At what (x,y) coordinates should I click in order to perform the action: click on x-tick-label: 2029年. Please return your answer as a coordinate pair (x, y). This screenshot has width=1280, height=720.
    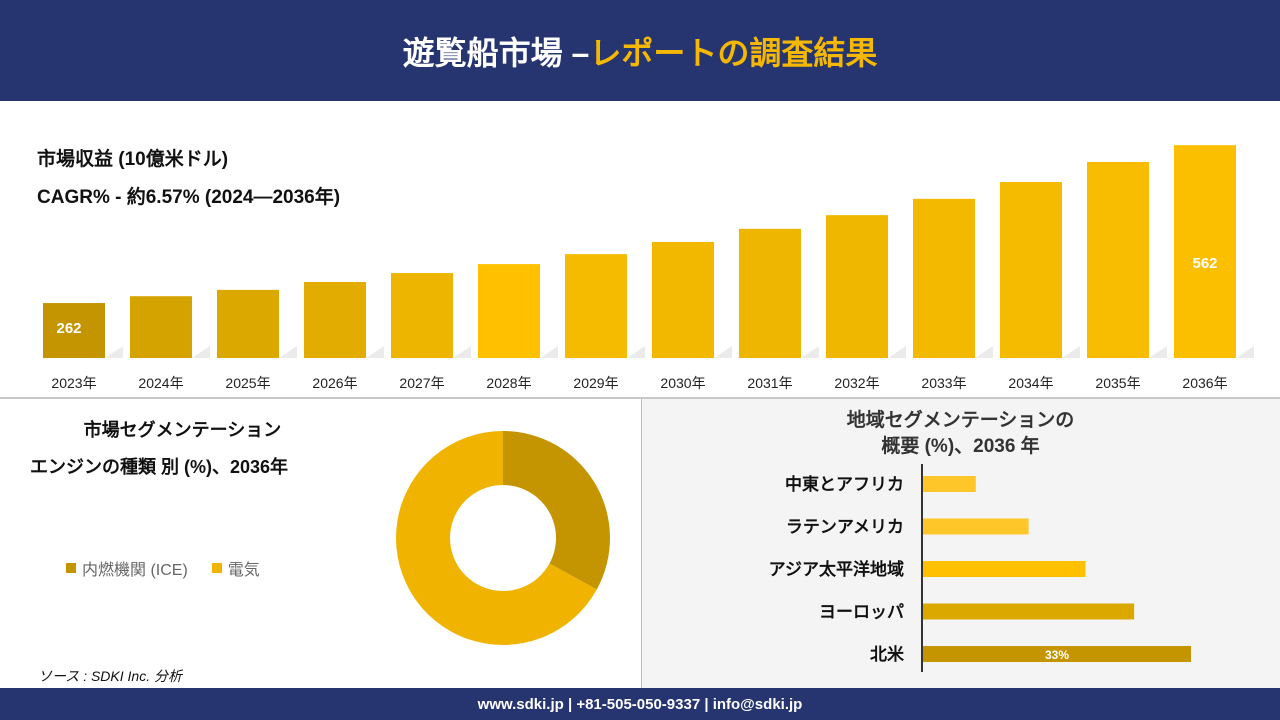
    Looking at the image, I should click on (595, 383).